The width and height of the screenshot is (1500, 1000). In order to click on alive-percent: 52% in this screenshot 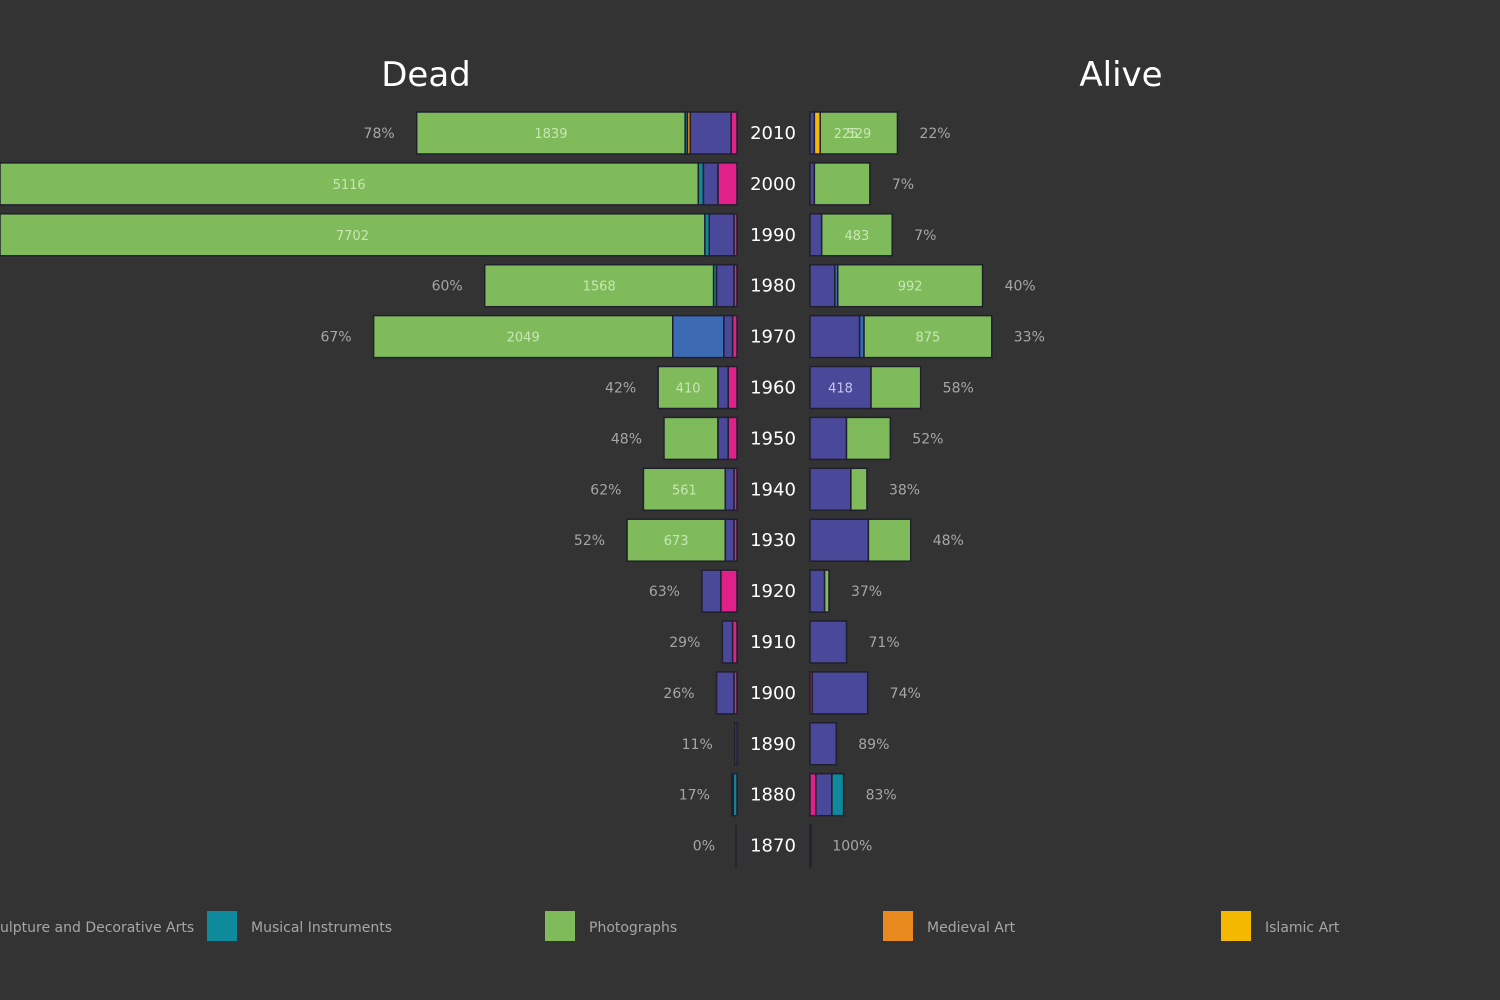, I will do `click(927, 439)`.